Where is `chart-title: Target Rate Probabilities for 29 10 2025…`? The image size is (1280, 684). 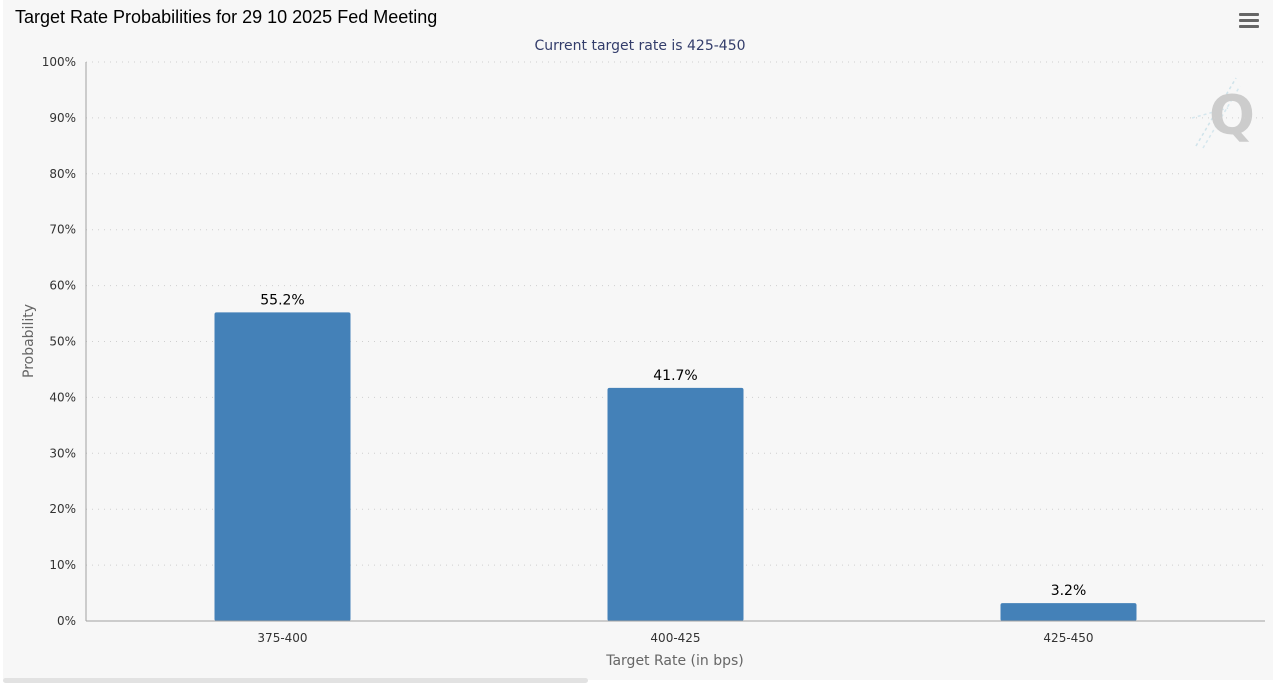 chart-title: Target Rate Probabilities for 29 10 2025… is located at coordinates (226, 17).